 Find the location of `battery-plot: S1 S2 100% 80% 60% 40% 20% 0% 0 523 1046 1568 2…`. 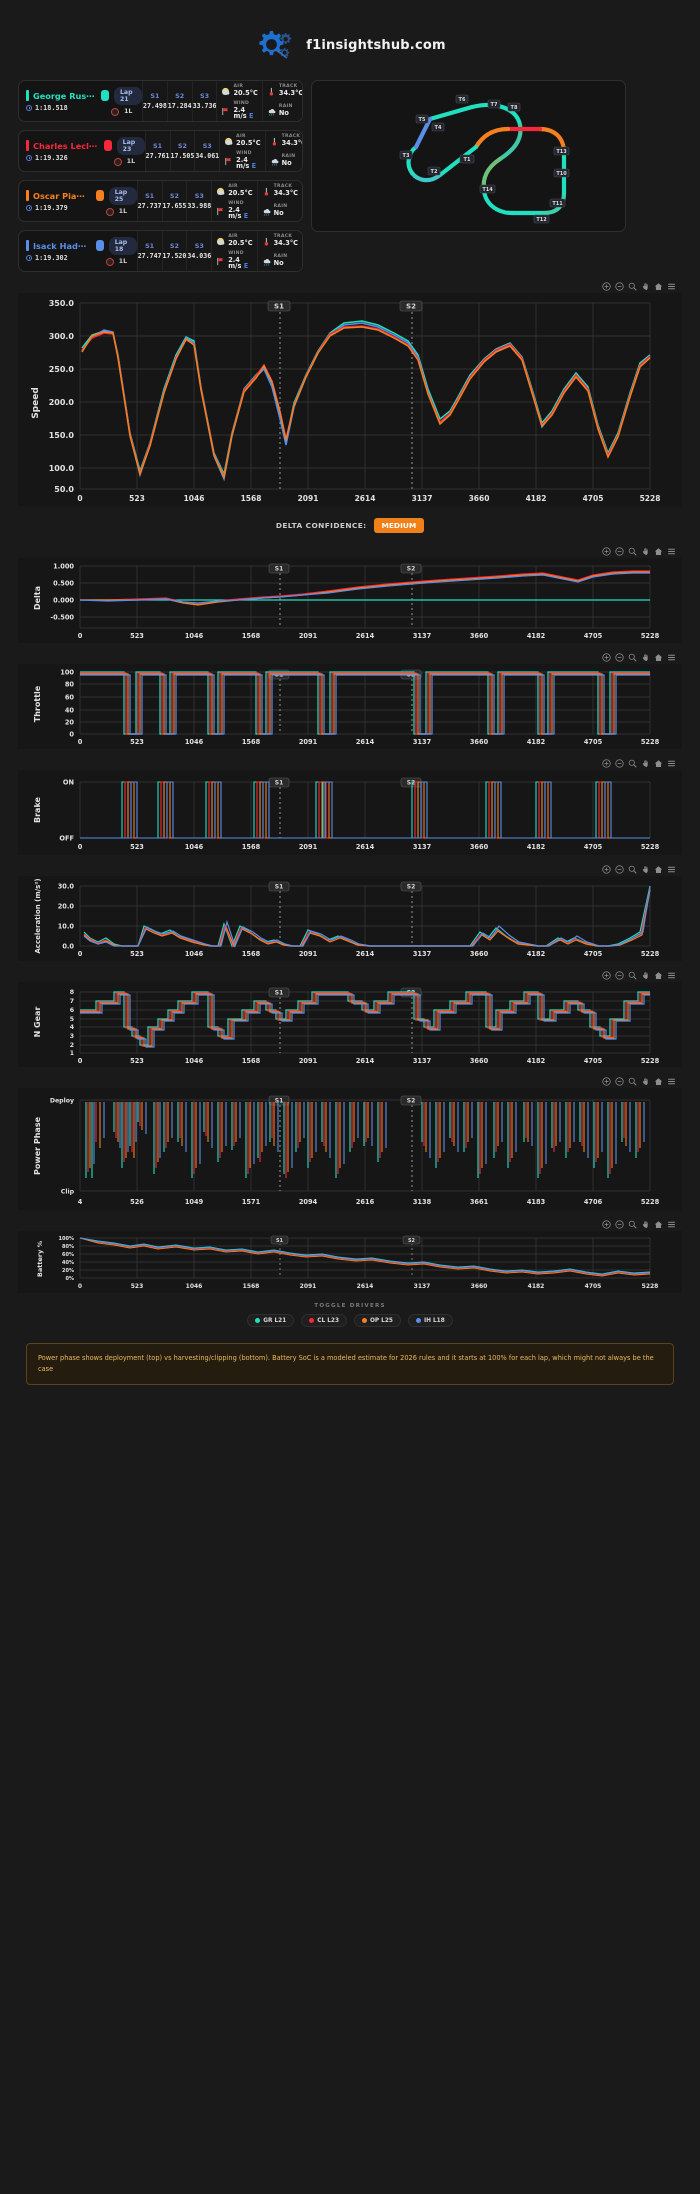

battery-plot: S1 S2 100% 80% 60% 40% 20% 0% 0 523 1046 1568 2… is located at coordinates (350, 1262).